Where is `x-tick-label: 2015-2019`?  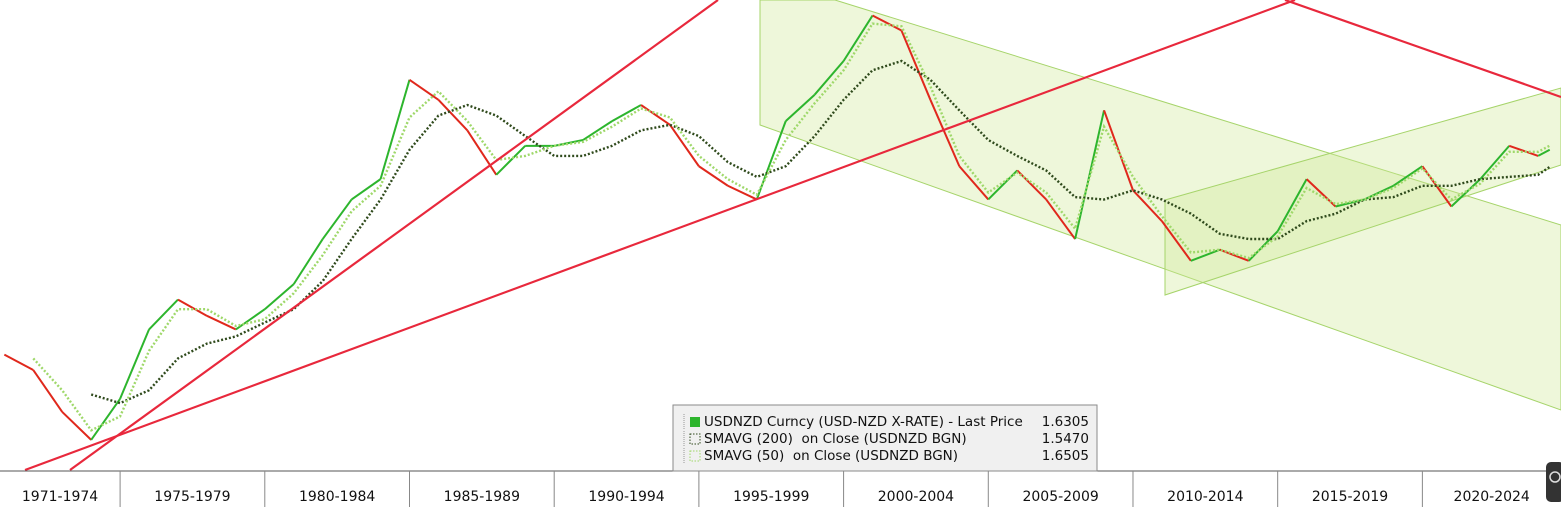
x-tick-label: 2015-2019 is located at coordinates (1350, 497).